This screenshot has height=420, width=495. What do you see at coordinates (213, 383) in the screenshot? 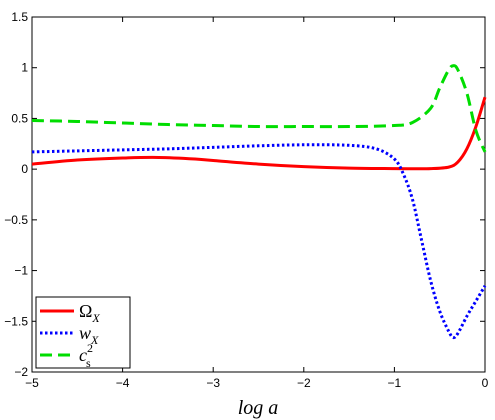
I see `x-tick-label: −3` at bounding box center [213, 383].